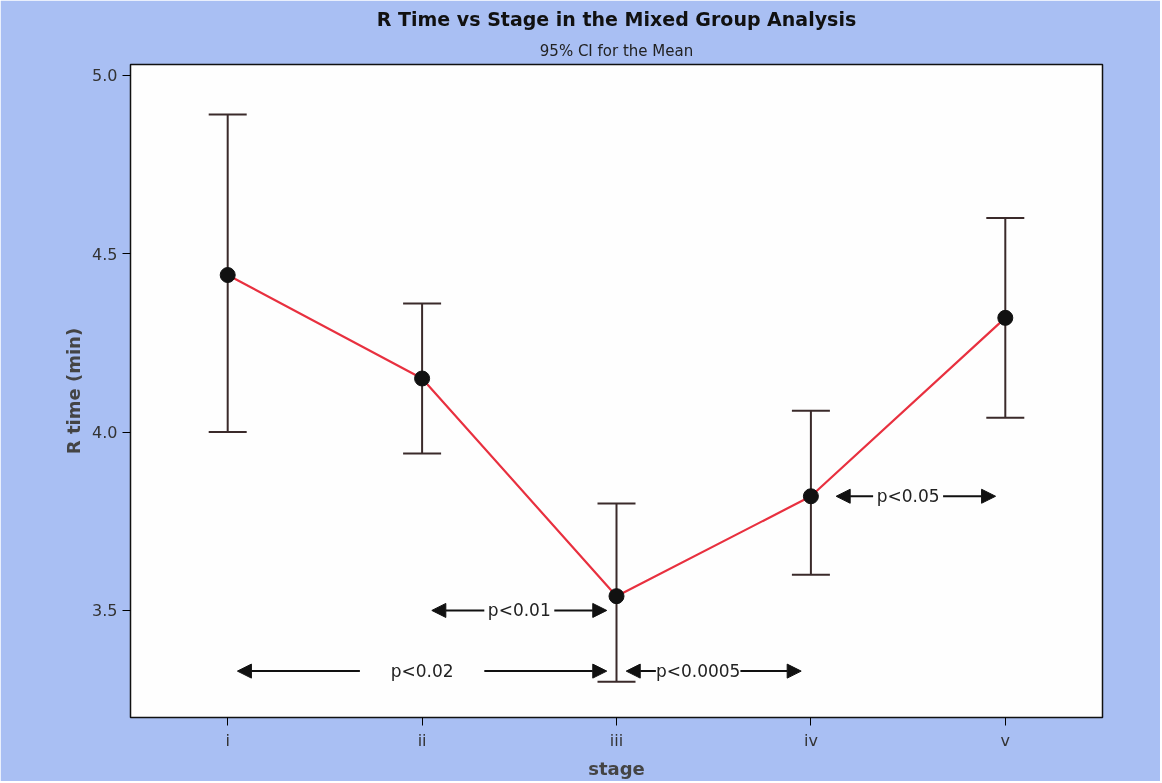 This screenshot has width=1162, height=783. I want to click on annotation: p<0.05, so click(908, 496).